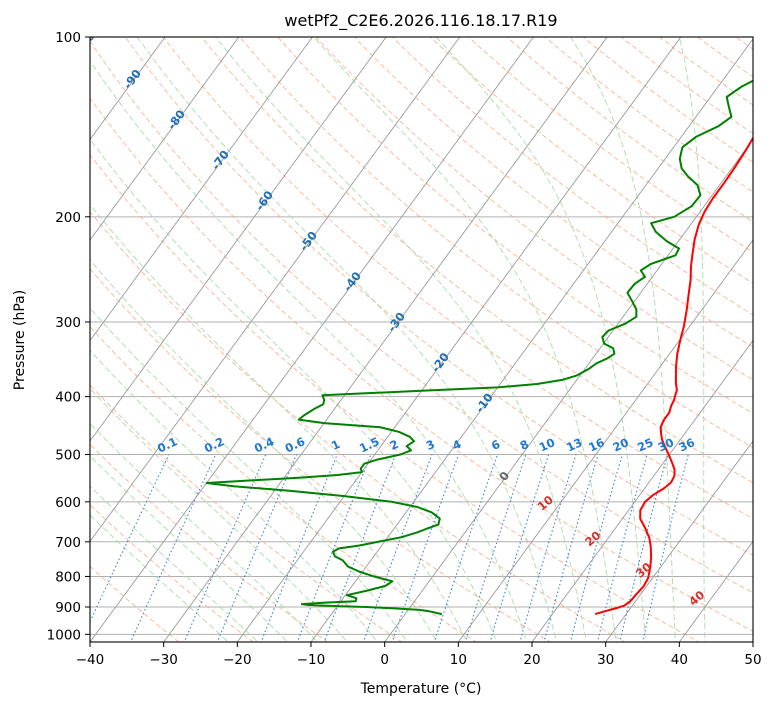  Describe the element at coordinates (128, 89) in the screenshot. I see `isotherm--90` at that location.